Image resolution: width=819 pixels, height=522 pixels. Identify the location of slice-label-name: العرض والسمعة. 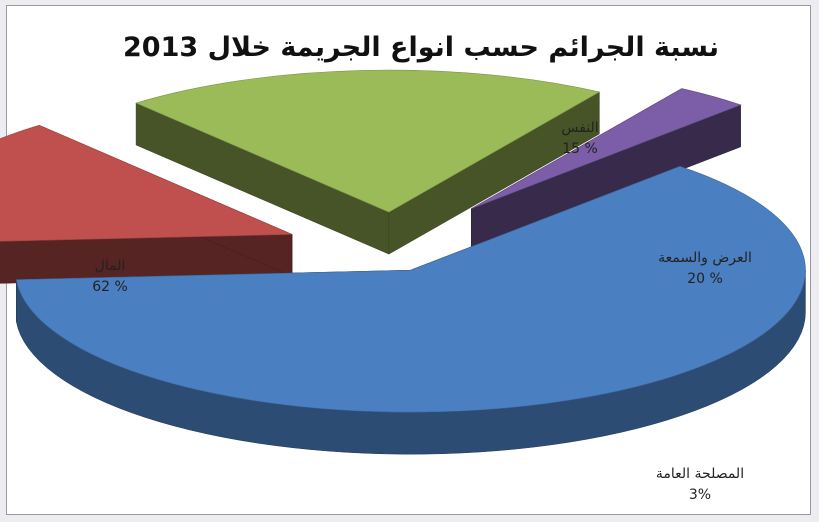
(705, 258).